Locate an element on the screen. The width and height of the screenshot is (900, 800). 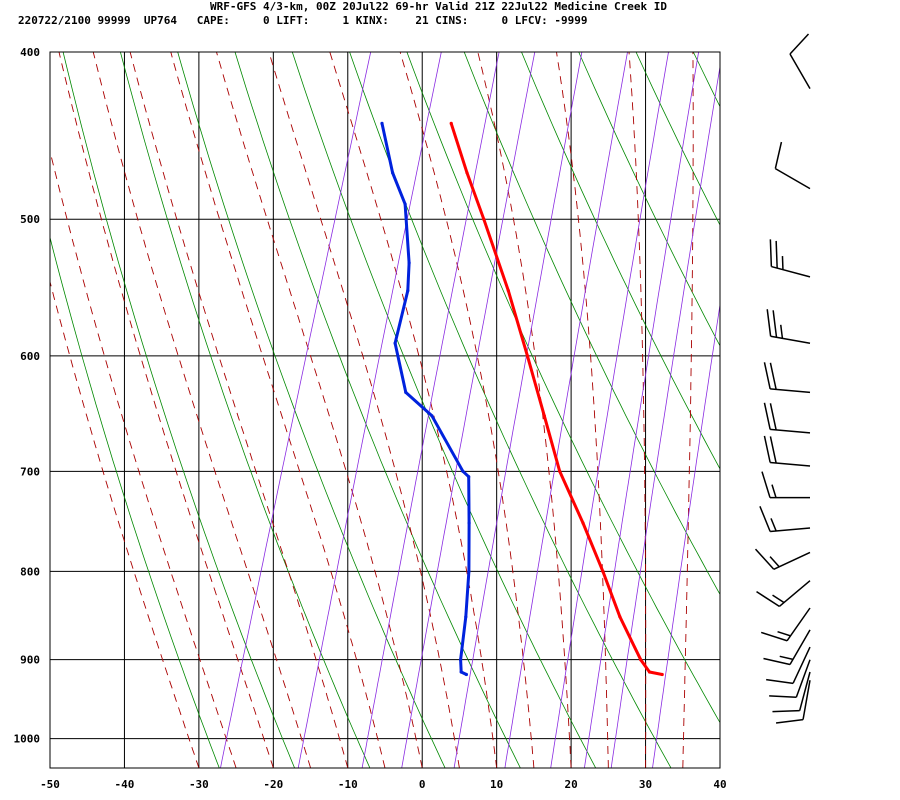
wind-barbs is located at coordinates (782, 378).